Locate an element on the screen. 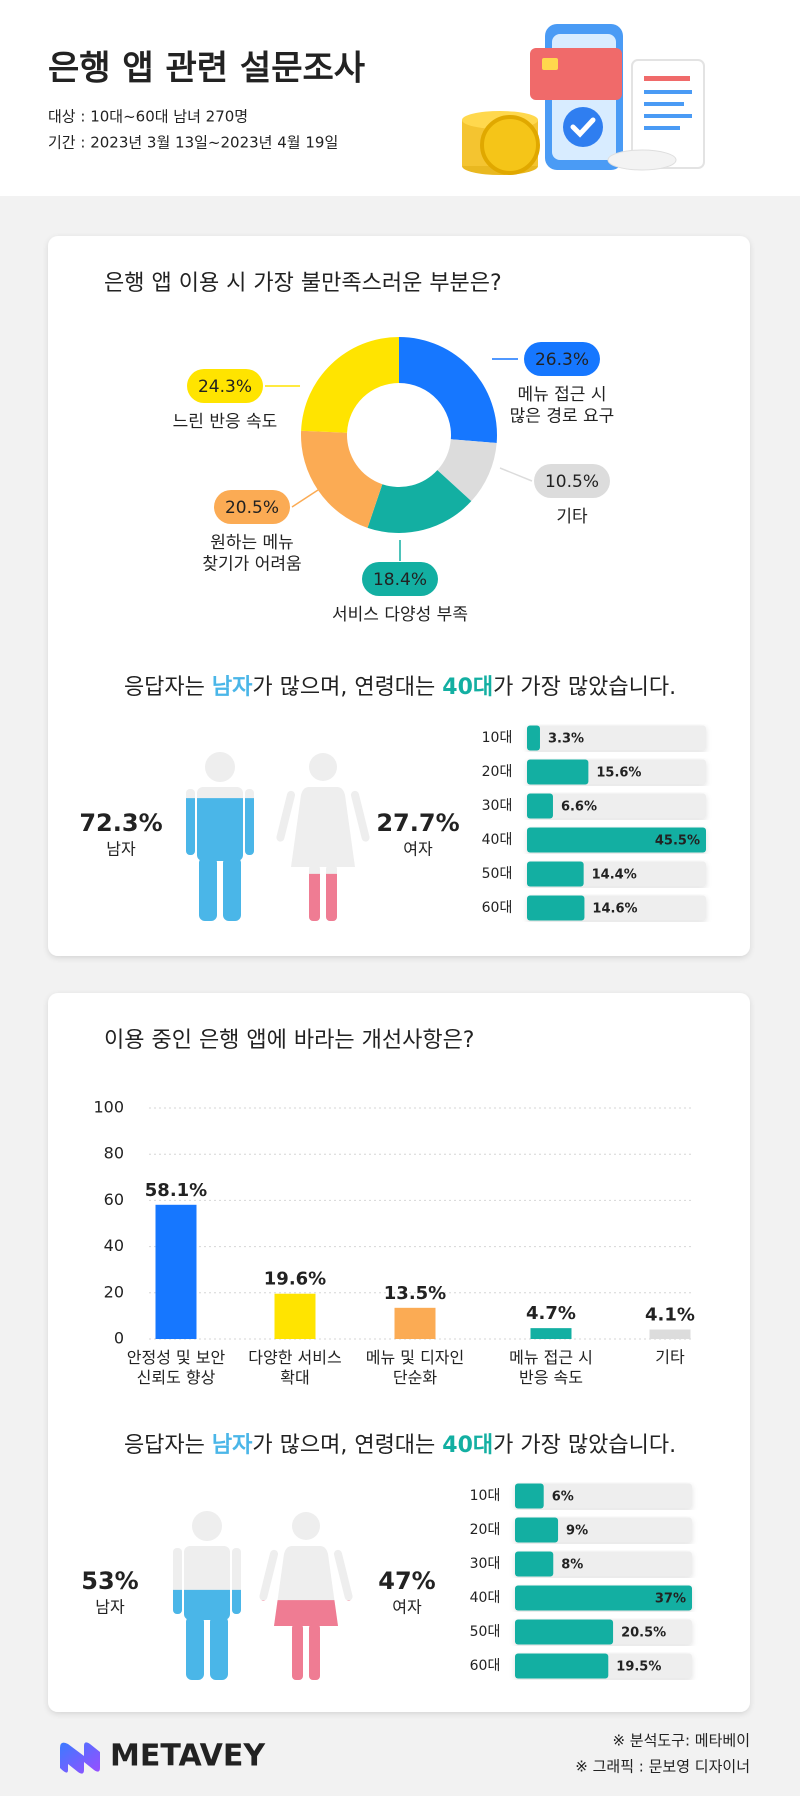  data-label: 24.3% is located at coordinates (225, 387).